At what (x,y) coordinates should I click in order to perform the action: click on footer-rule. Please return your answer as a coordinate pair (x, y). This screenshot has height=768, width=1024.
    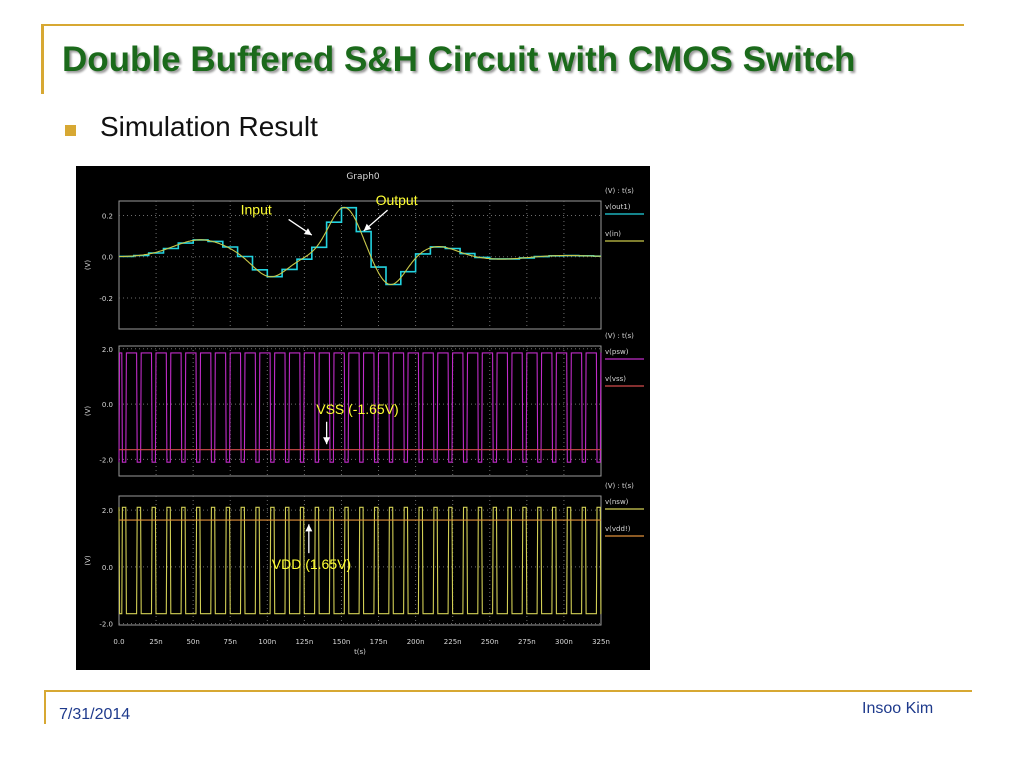
    Looking at the image, I should click on (508, 691).